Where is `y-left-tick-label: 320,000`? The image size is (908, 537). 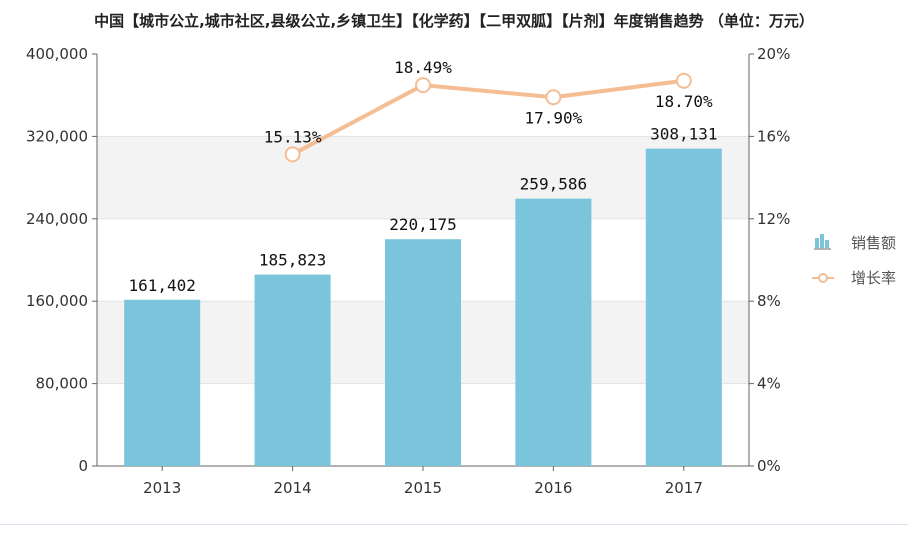
y-left-tick-label: 320,000 is located at coordinates (57, 136).